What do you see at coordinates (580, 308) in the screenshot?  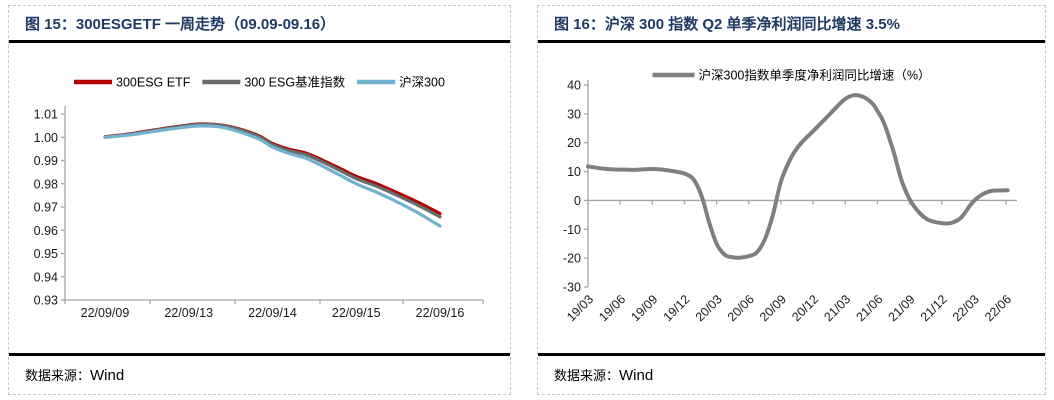 I see `x-tick-label: 19/03` at bounding box center [580, 308].